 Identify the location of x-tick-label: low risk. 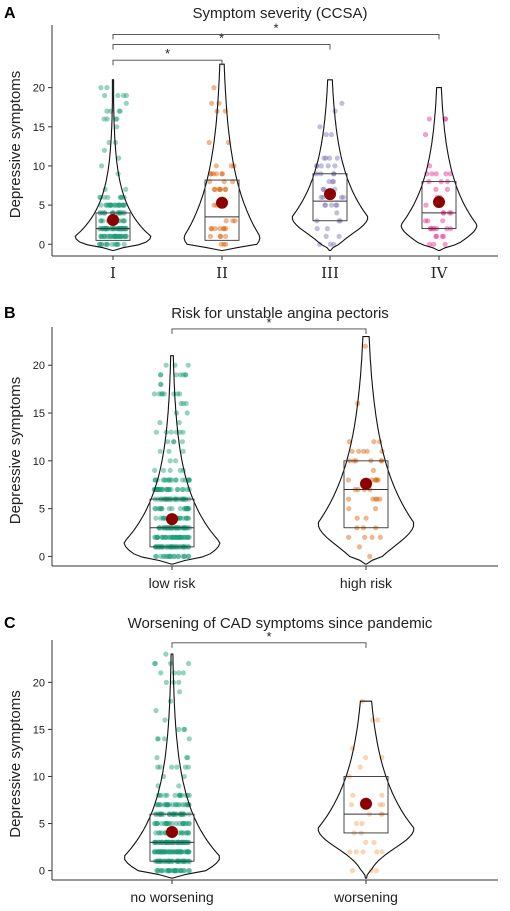
(173, 583).